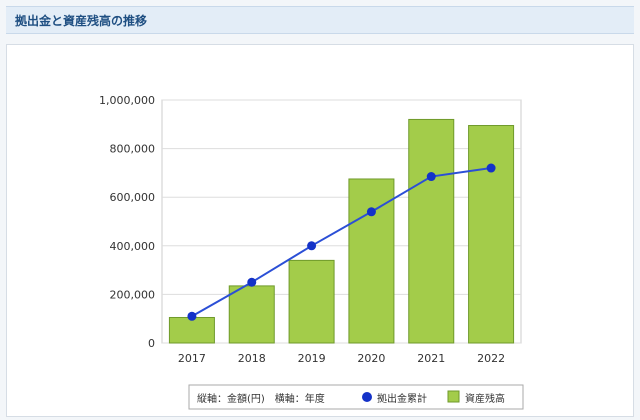 The image size is (640, 420). I want to click on y-tick-label: 0, so click(151, 343).